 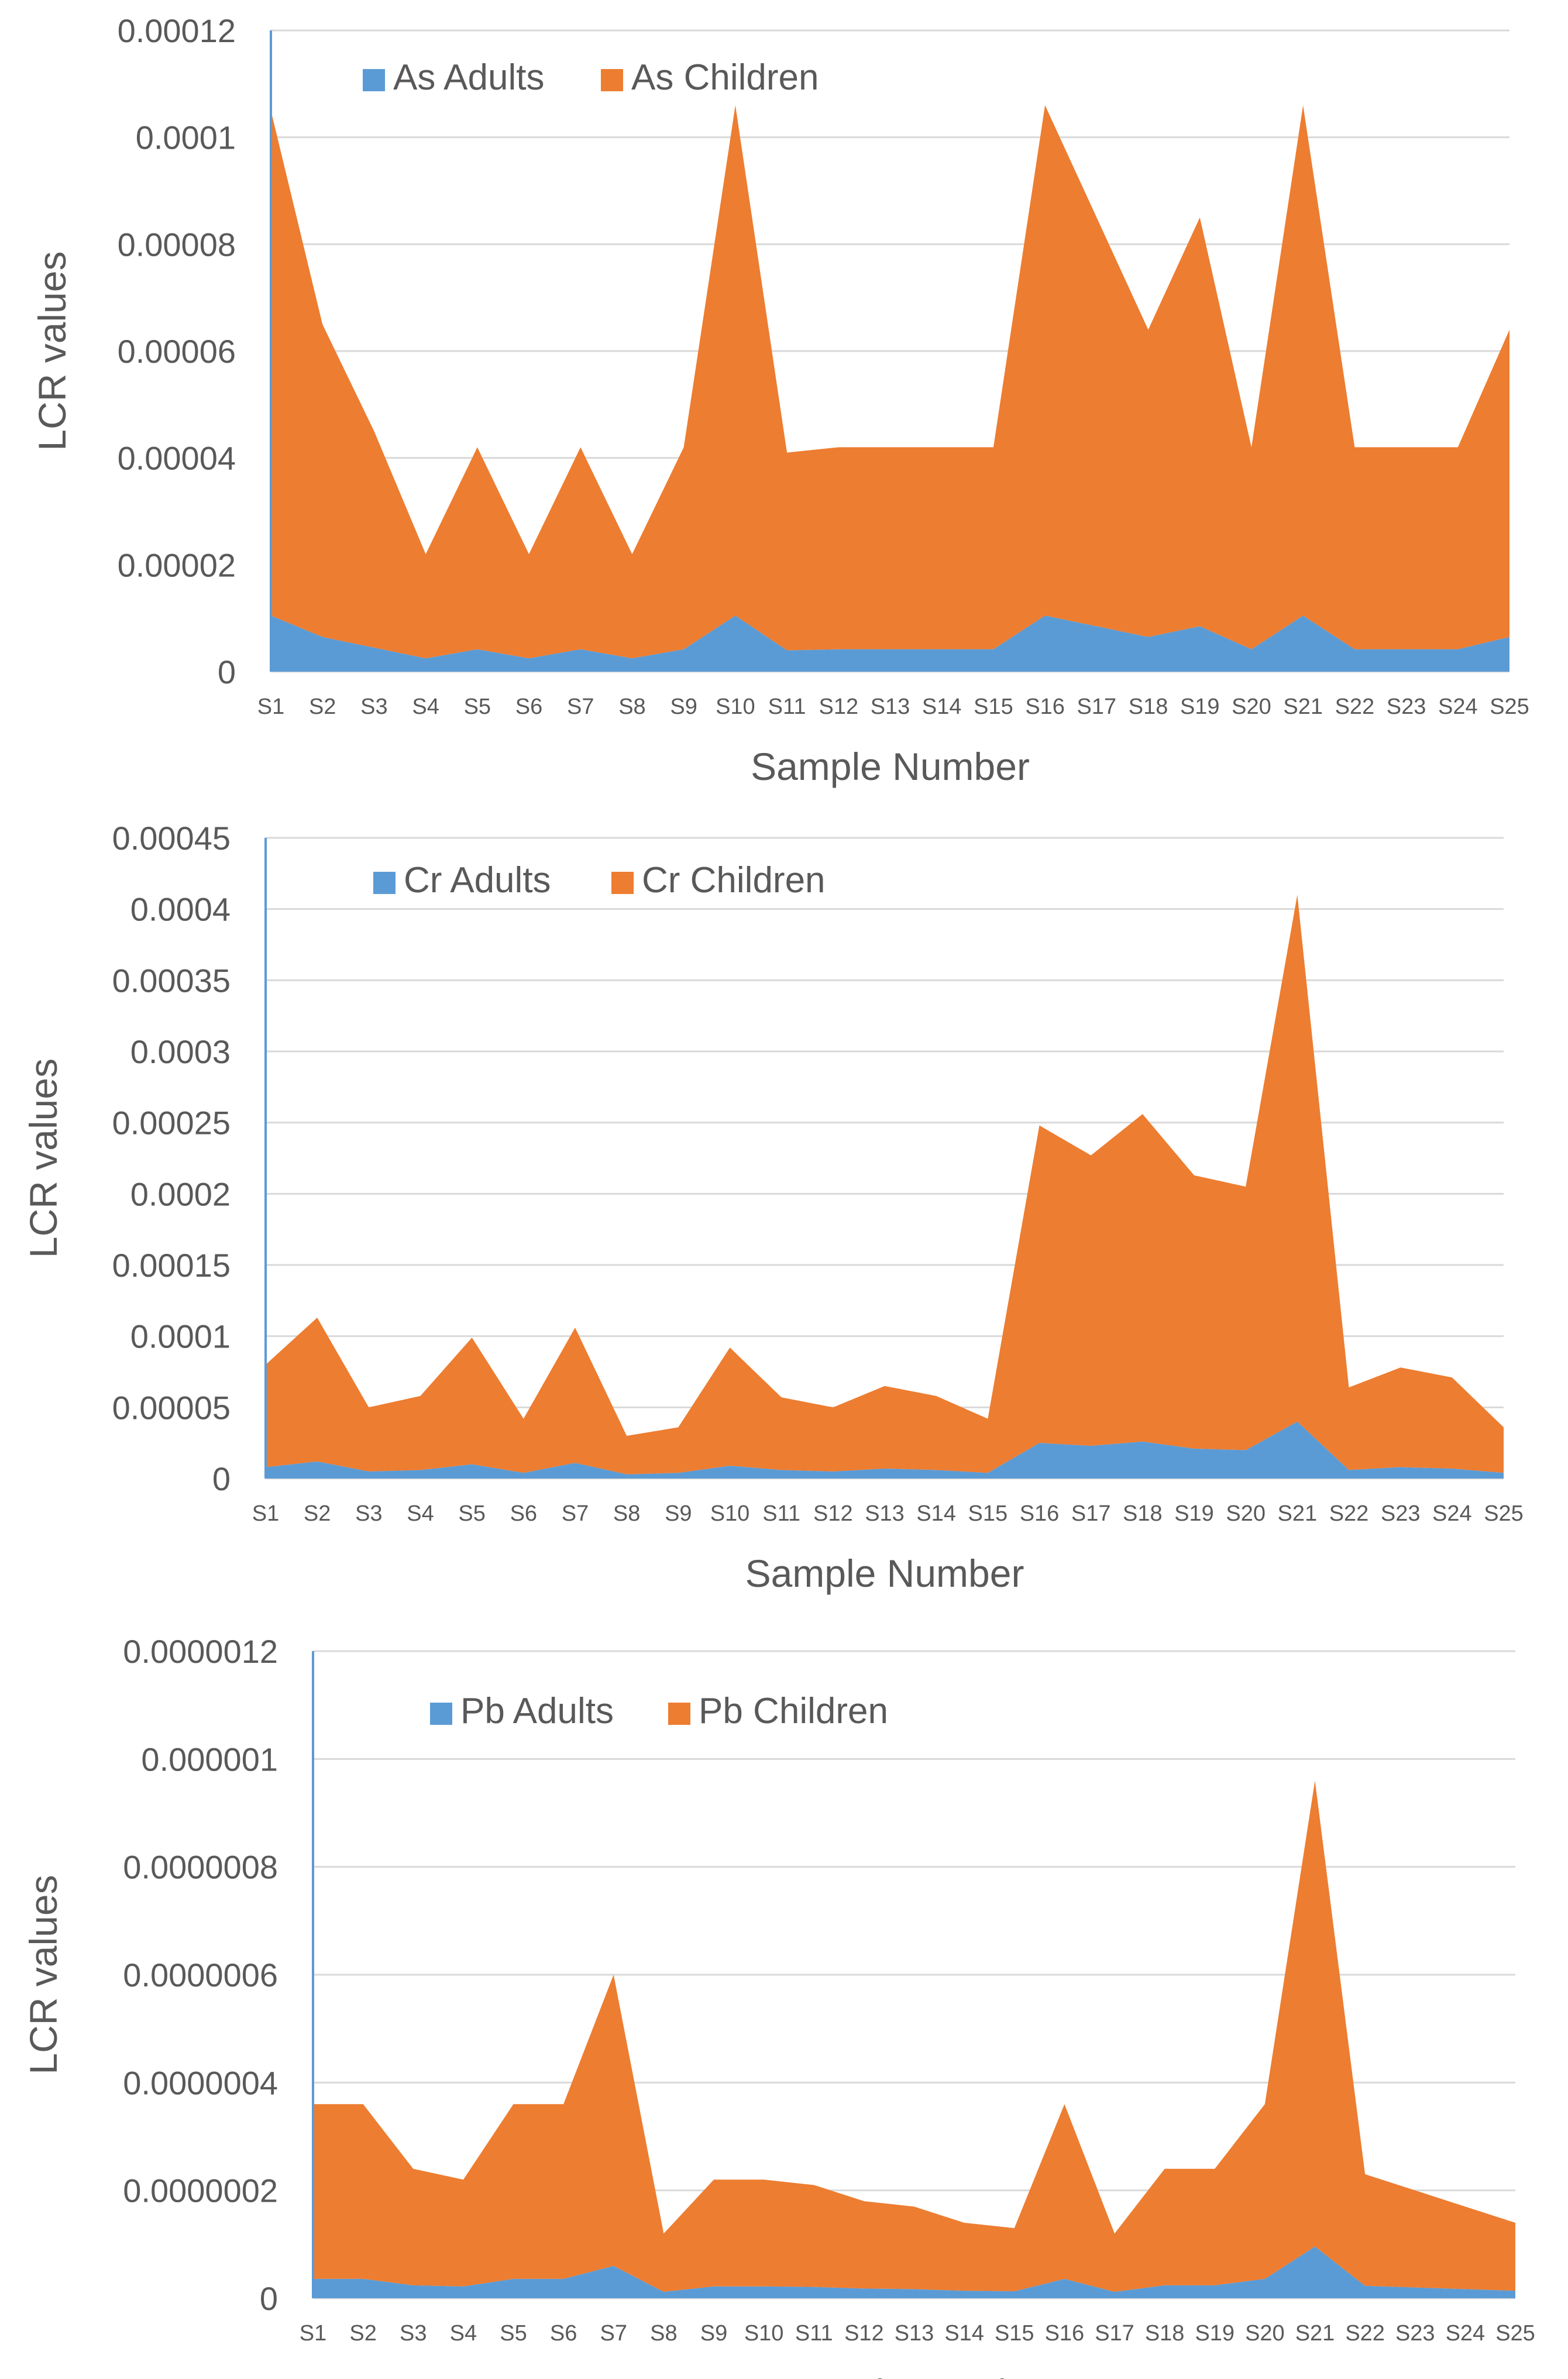 What do you see at coordinates (885, 1450) in the screenshot?
I see `area-cr-adults` at bounding box center [885, 1450].